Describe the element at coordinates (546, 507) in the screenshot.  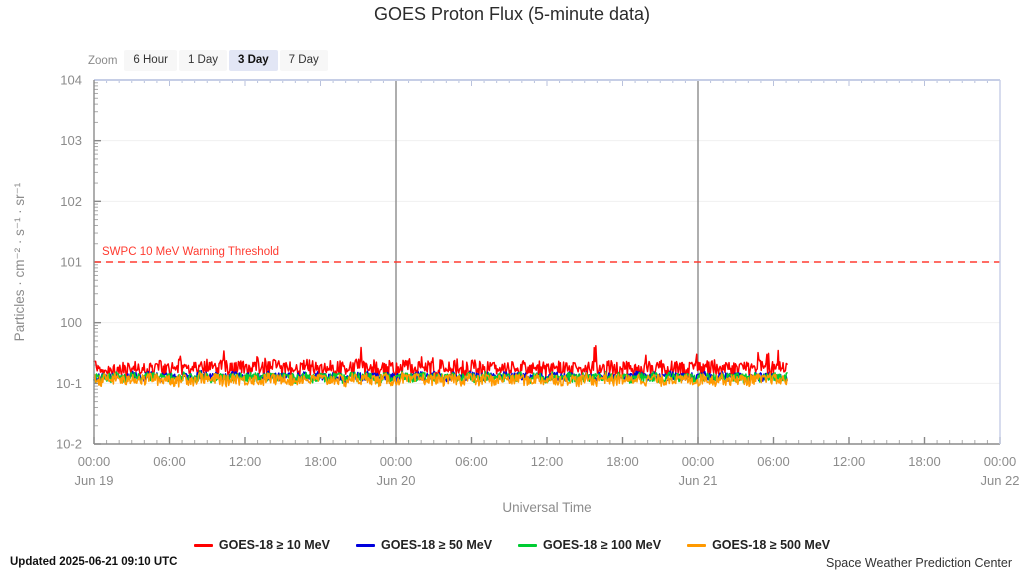
I see `x-axis-title: Universal Time` at that location.